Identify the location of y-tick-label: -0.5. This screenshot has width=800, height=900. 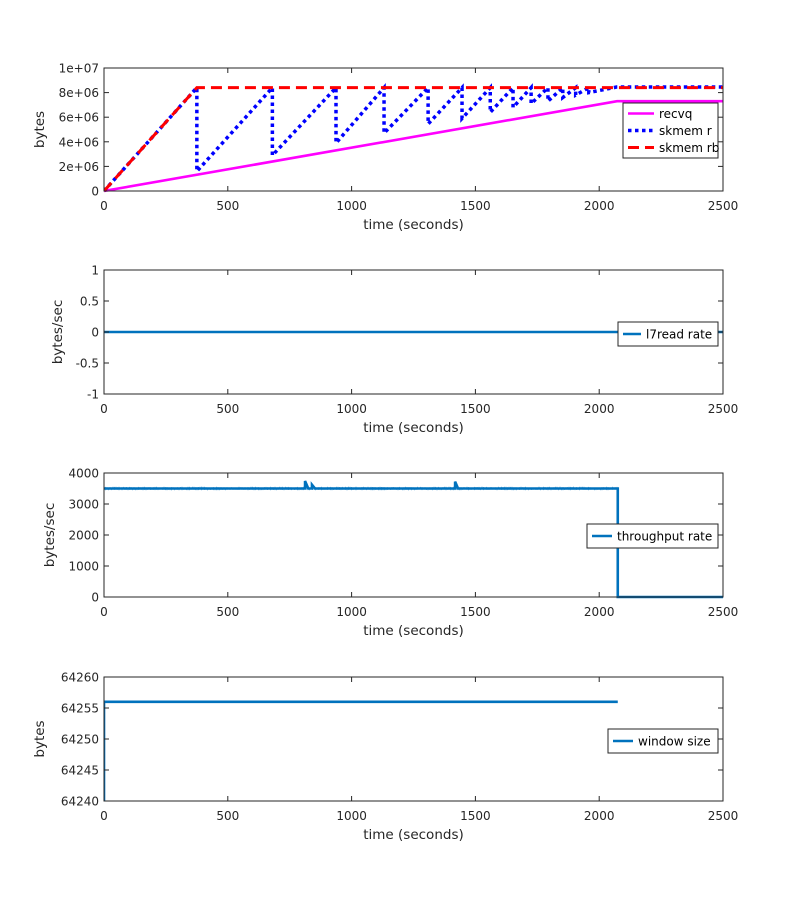
(87, 364).